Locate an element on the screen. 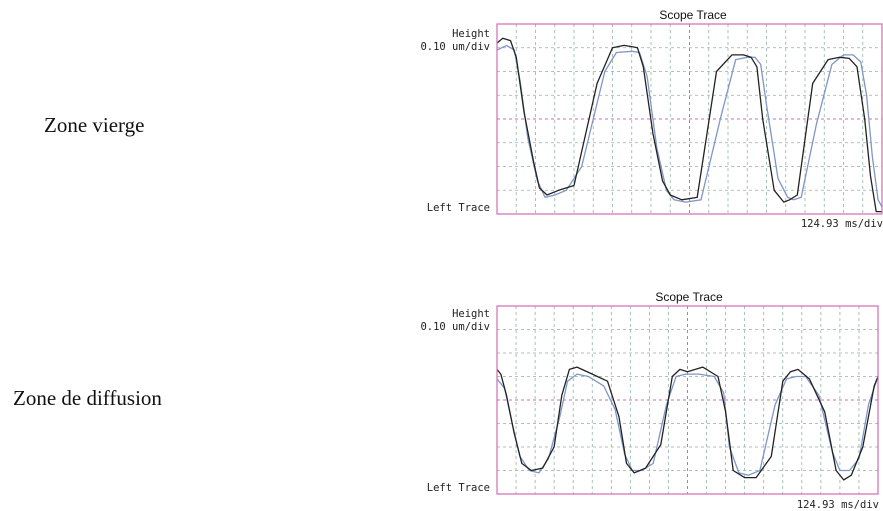  row-label-zone-diffusion: Zone de diffusion is located at coordinates (87, 398).